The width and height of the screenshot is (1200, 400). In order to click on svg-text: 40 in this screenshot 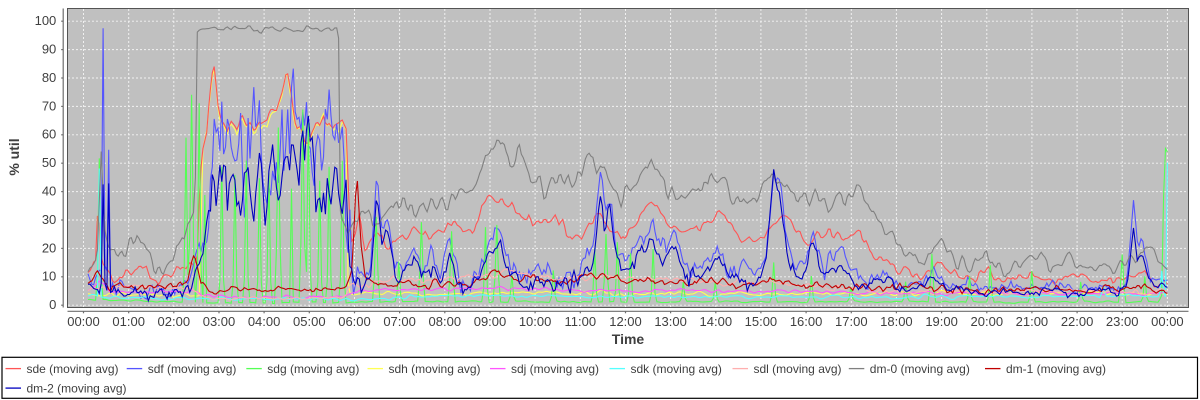, I will do `click(49, 191)`.